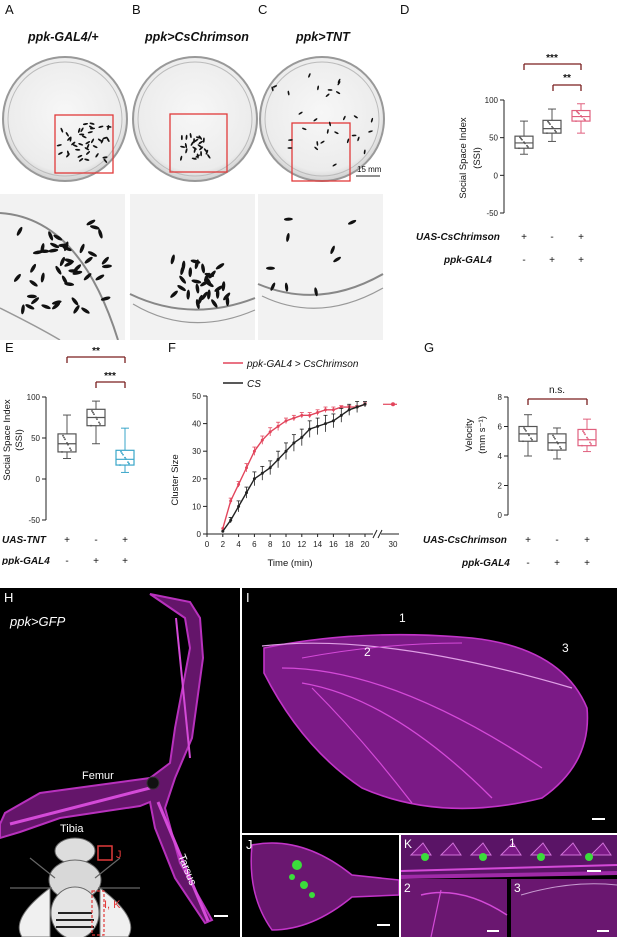 The width and height of the screenshot is (617, 937). Describe the element at coordinates (196, 506) in the screenshot. I see `y-tick-label: 10` at that location.